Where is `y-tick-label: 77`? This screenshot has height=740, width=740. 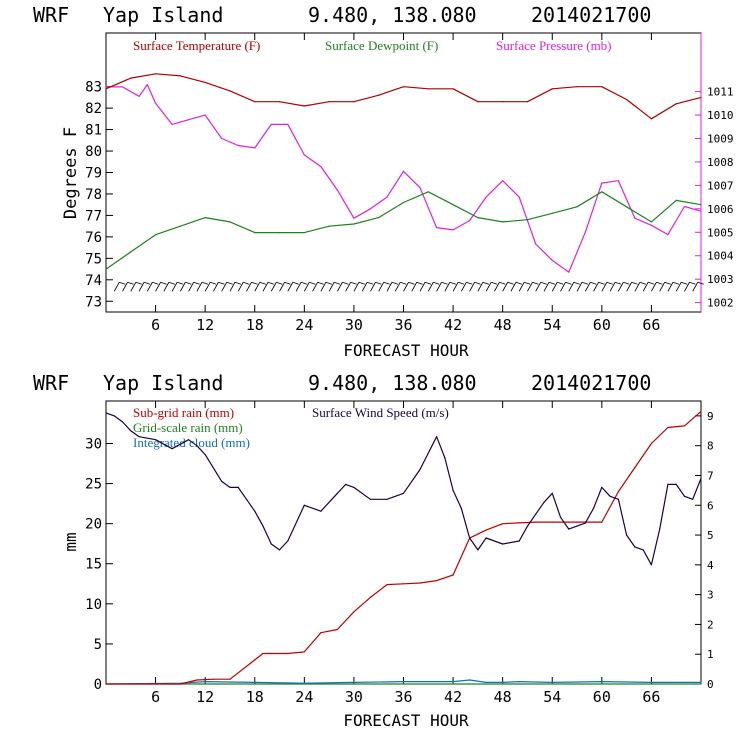
y-tick-label: 77 is located at coordinates (93, 216).